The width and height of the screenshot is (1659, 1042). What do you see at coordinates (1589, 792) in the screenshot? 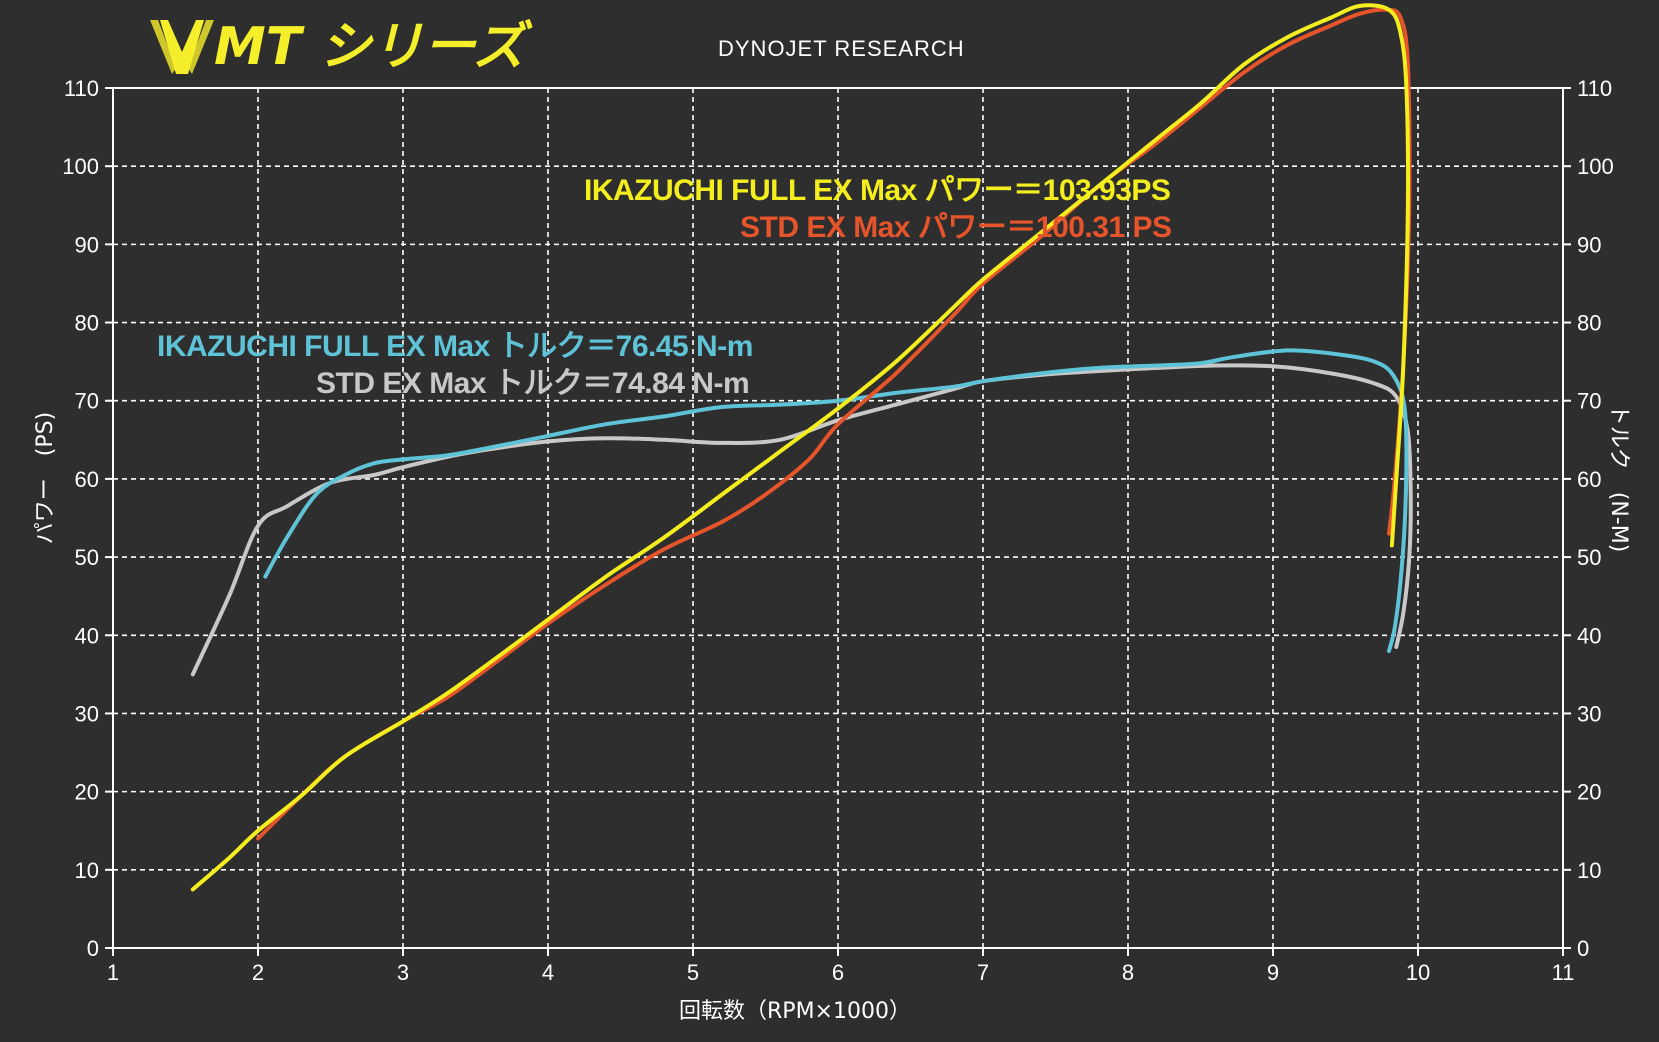
I see `y2-tick-label: 20` at bounding box center [1589, 792].